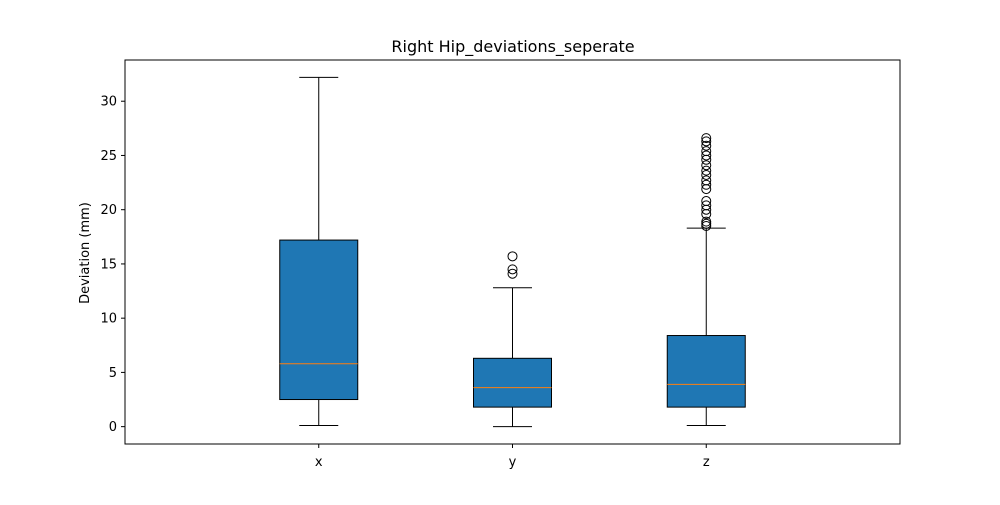 Image resolution: width=1000 pixels, height=505 pixels. What do you see at coordinates (113, 373) in the screenshot?
I see `y-tick-label: 5` at bounding box center [113, 373].